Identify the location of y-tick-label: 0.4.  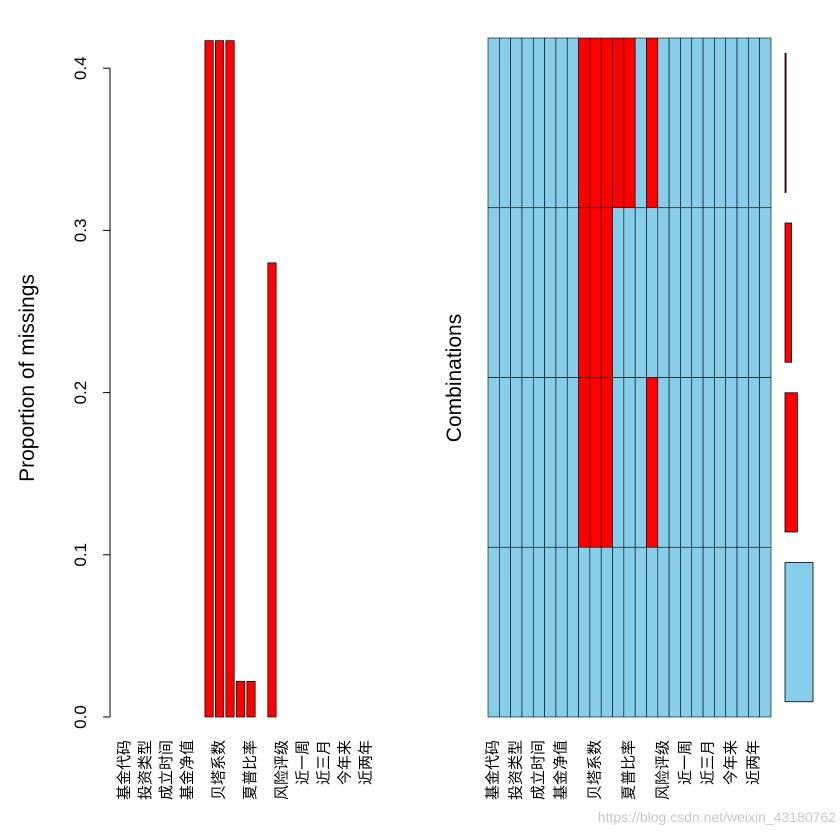
(80, 68).